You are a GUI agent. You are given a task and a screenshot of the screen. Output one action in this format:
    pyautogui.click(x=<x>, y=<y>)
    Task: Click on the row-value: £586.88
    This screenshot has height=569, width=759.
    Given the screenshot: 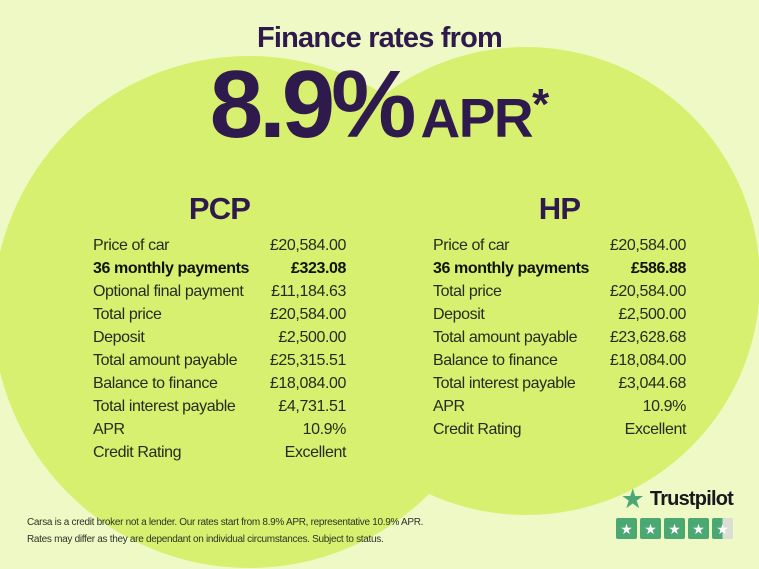 What is the action you would take?
    pyautogui.click(x=658, y=268)
    